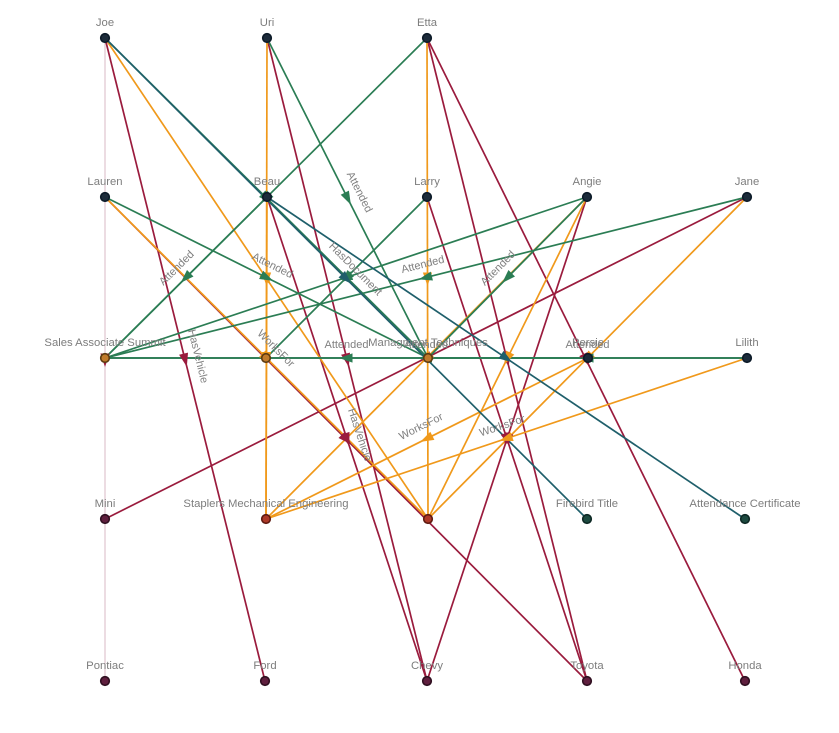 The image size is (839, 733). I want to click on node-toyota, so click(587, 681).